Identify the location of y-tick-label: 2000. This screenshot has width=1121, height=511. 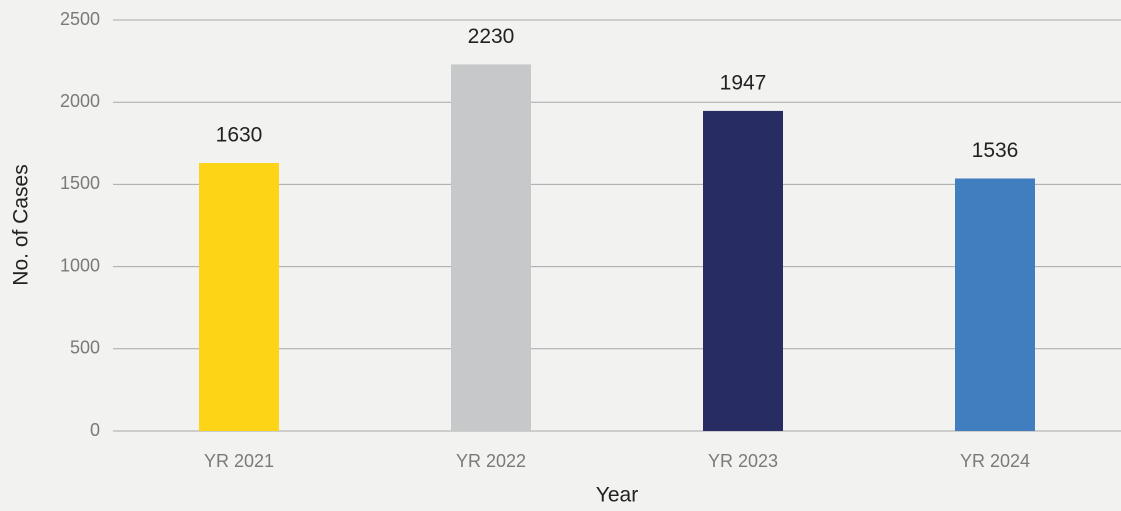
(80, 101).